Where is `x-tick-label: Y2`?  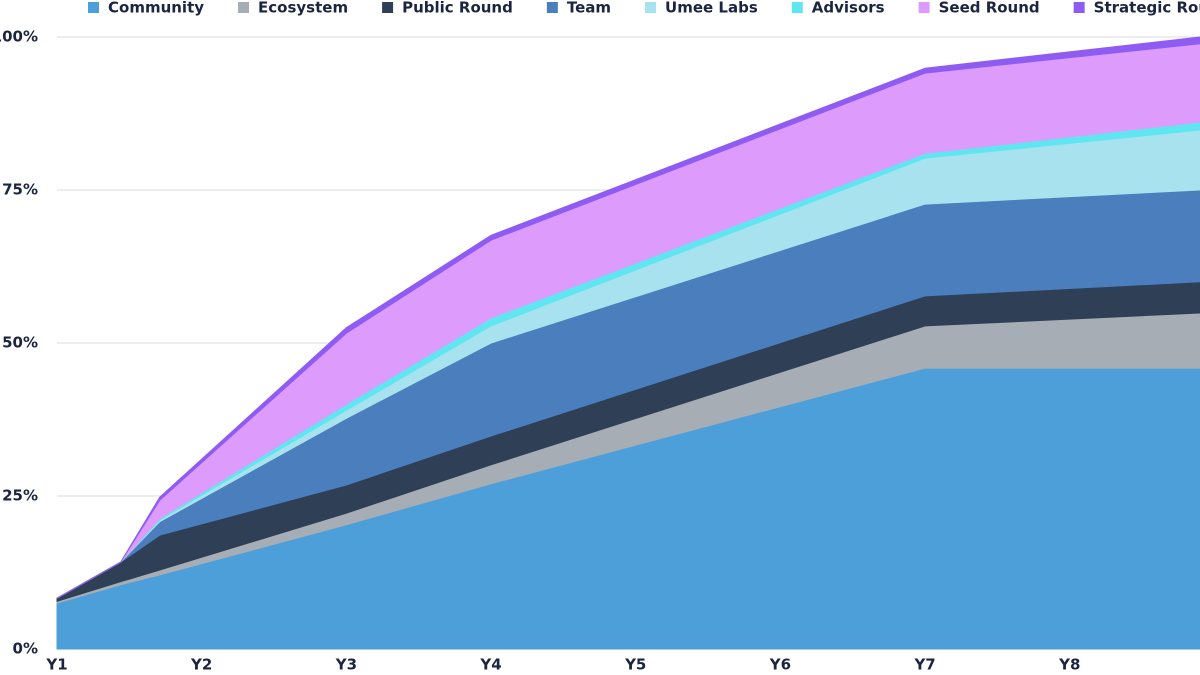 x-tick-label: Y2 is located at coordinates (201, 665).